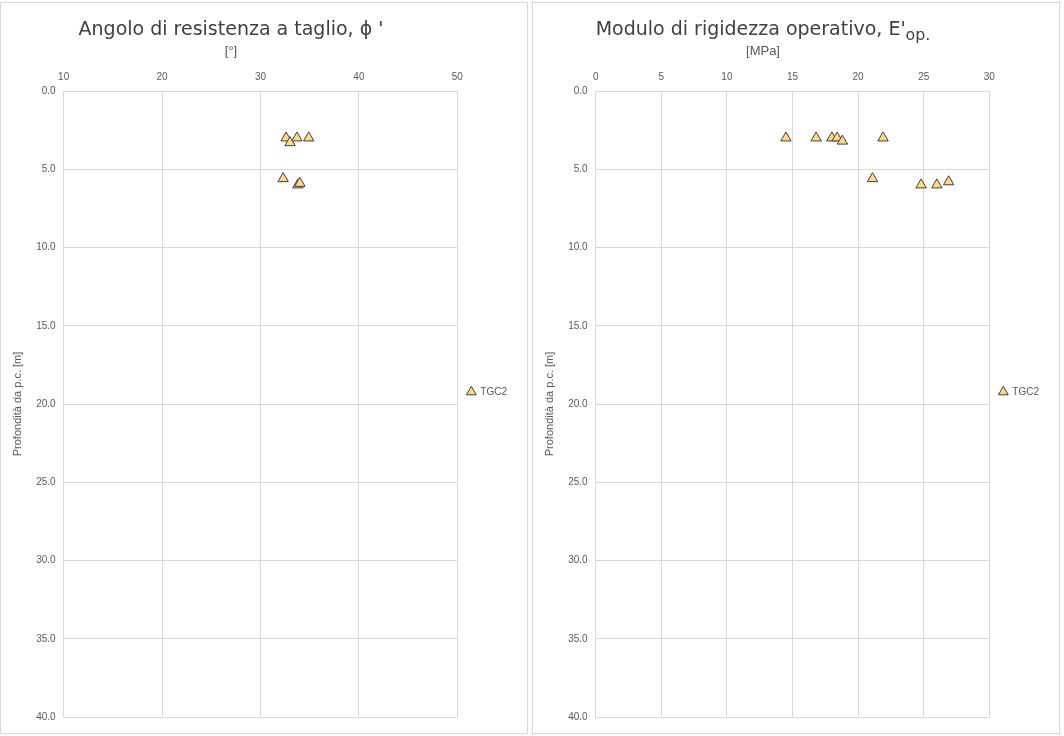 This screenshot has height=736, width=1064. What do you see at coordinates (457, 76) in the screenshot?
I see `x-tick-label: 50` at bounding box center [457, 76].